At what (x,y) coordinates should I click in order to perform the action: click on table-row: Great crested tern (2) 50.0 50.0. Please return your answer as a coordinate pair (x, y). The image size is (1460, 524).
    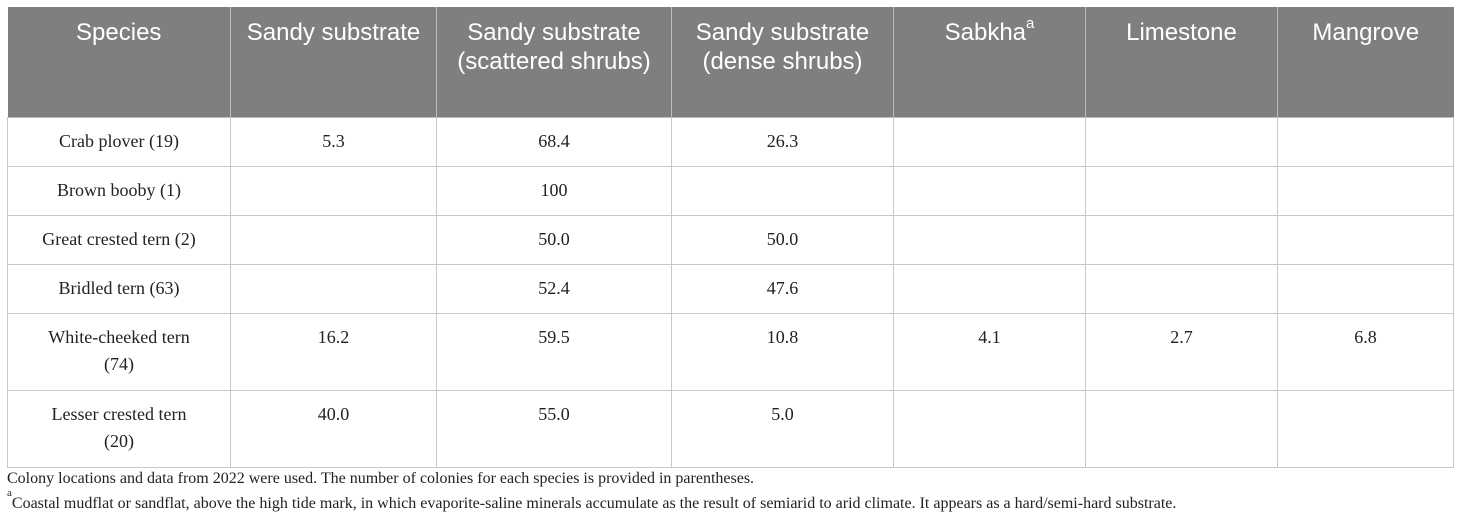
    Looking at the image, I should click on (730, 239).